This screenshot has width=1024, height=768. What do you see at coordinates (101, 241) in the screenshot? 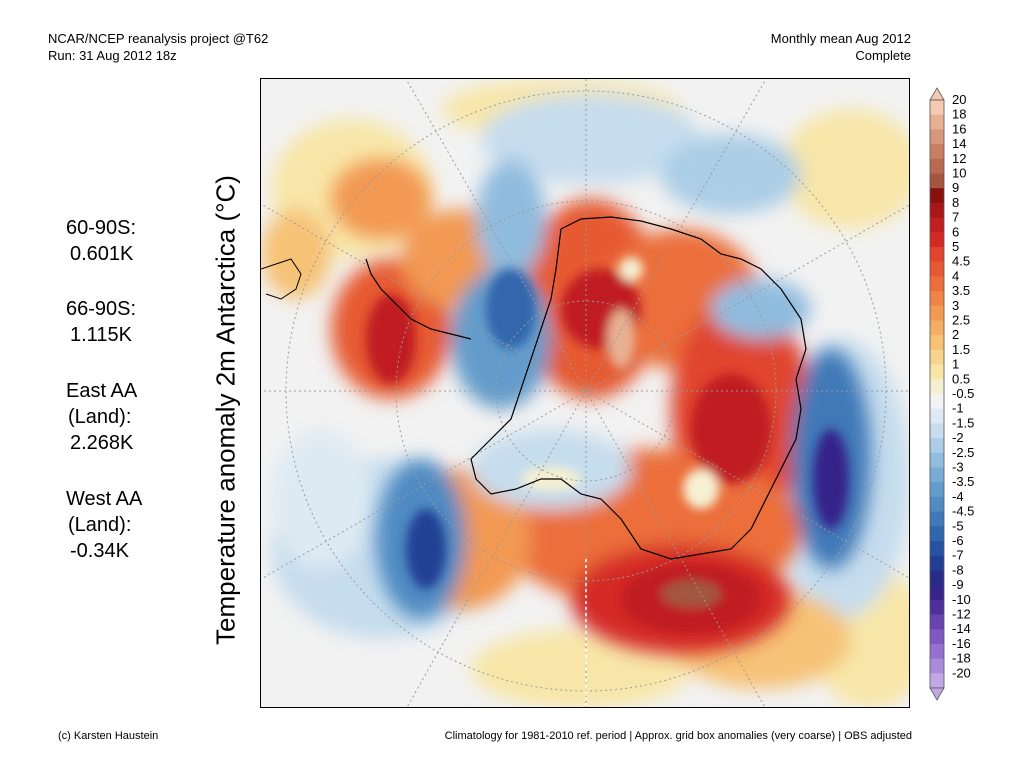
I see `stat-60-90s: 60-90S: 0.601K` at bounding box center [101, 241].